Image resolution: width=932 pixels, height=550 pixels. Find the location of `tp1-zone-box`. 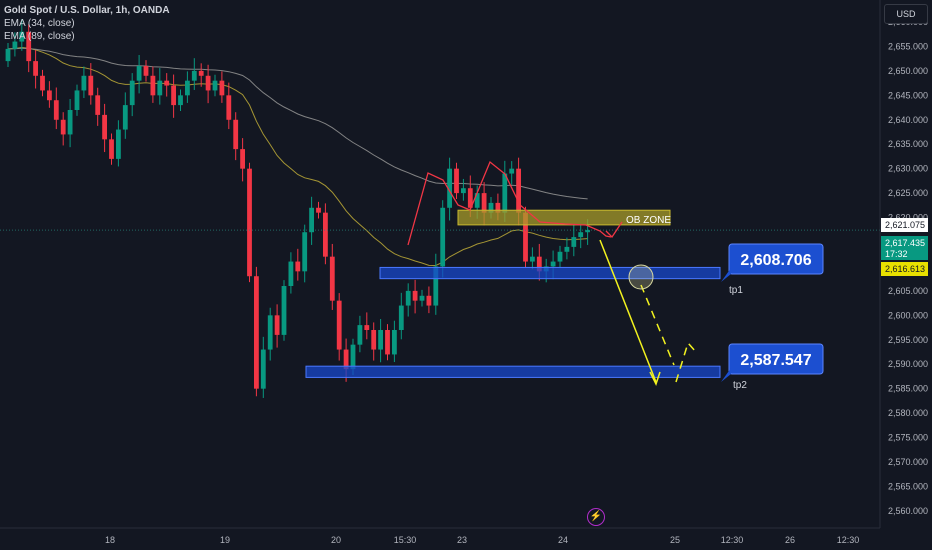

tp1-zone-box is located at coordinates (550, 273).